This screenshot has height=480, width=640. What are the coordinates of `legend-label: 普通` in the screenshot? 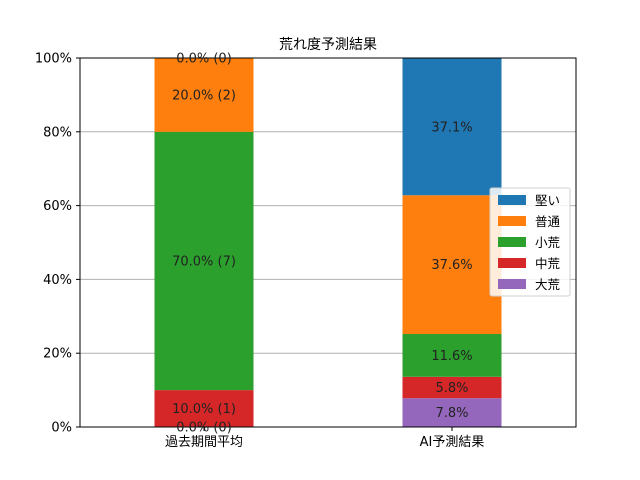 It's located at (548, 221).